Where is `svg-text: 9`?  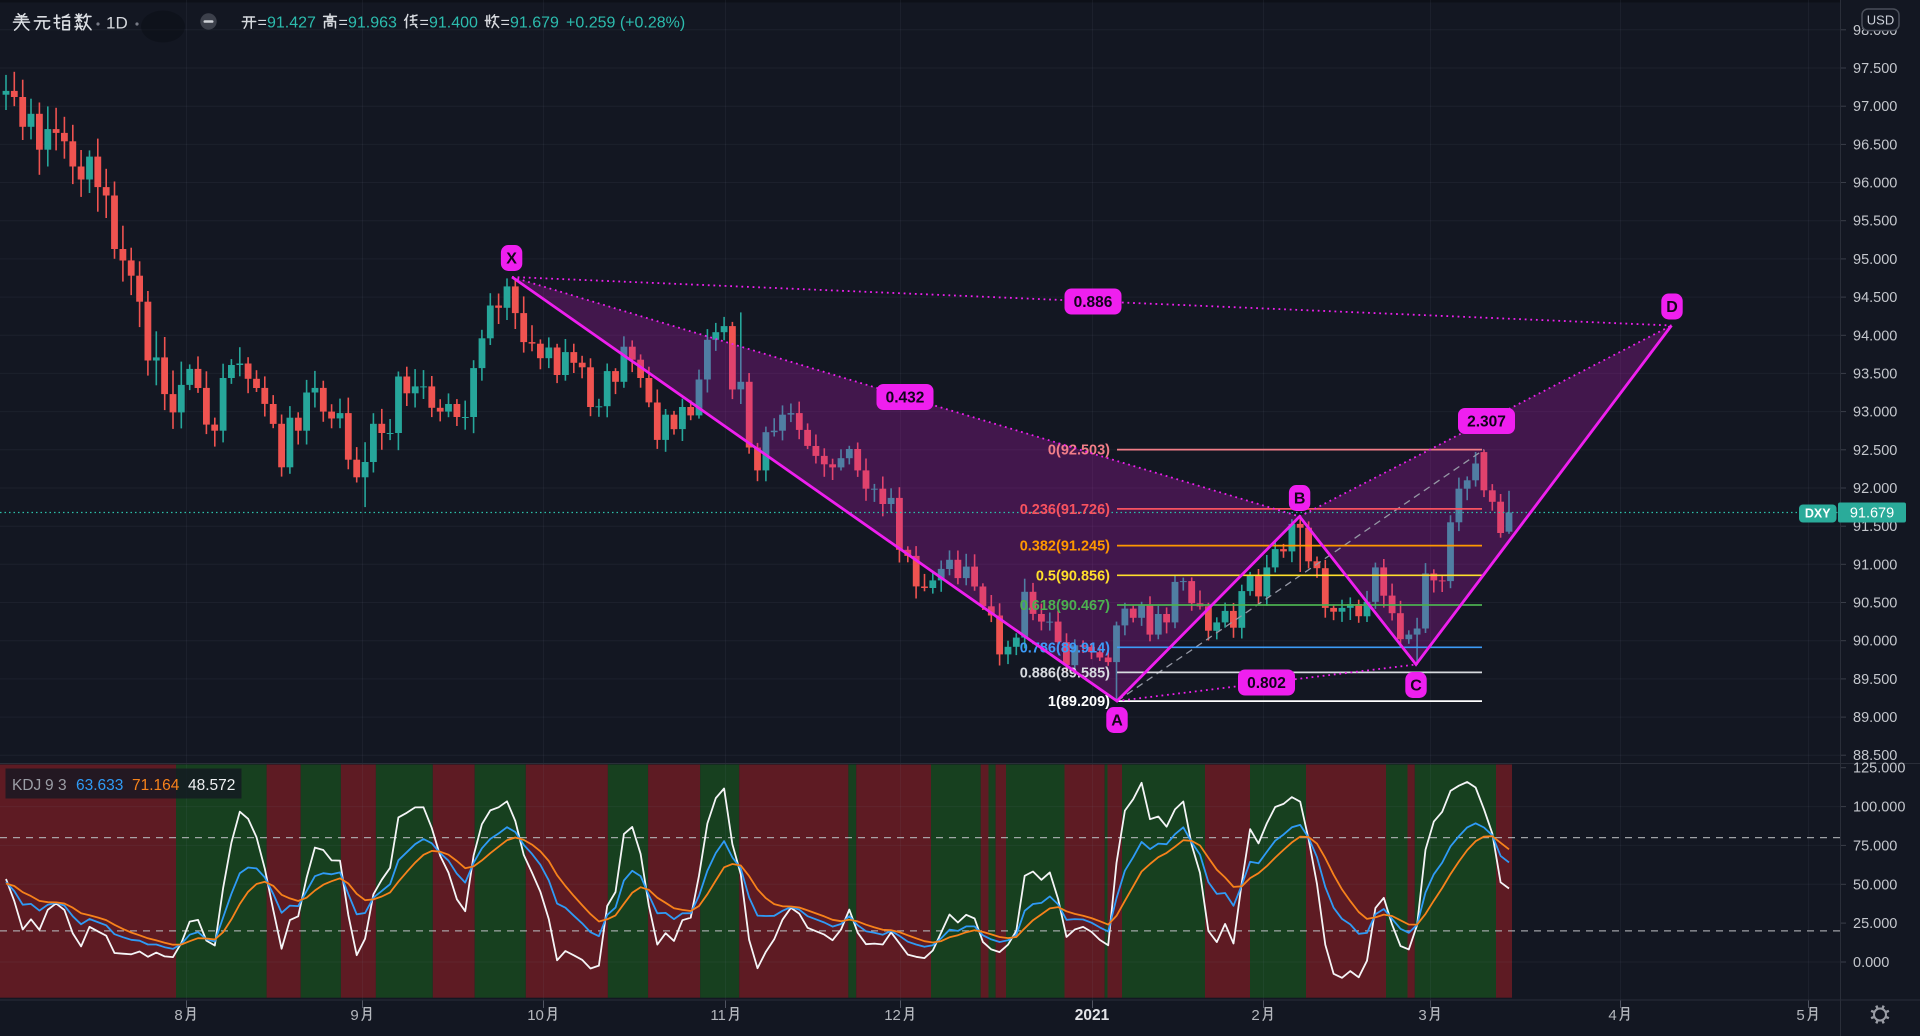
svg-text: 9 is located at coordinates (354, 1015).